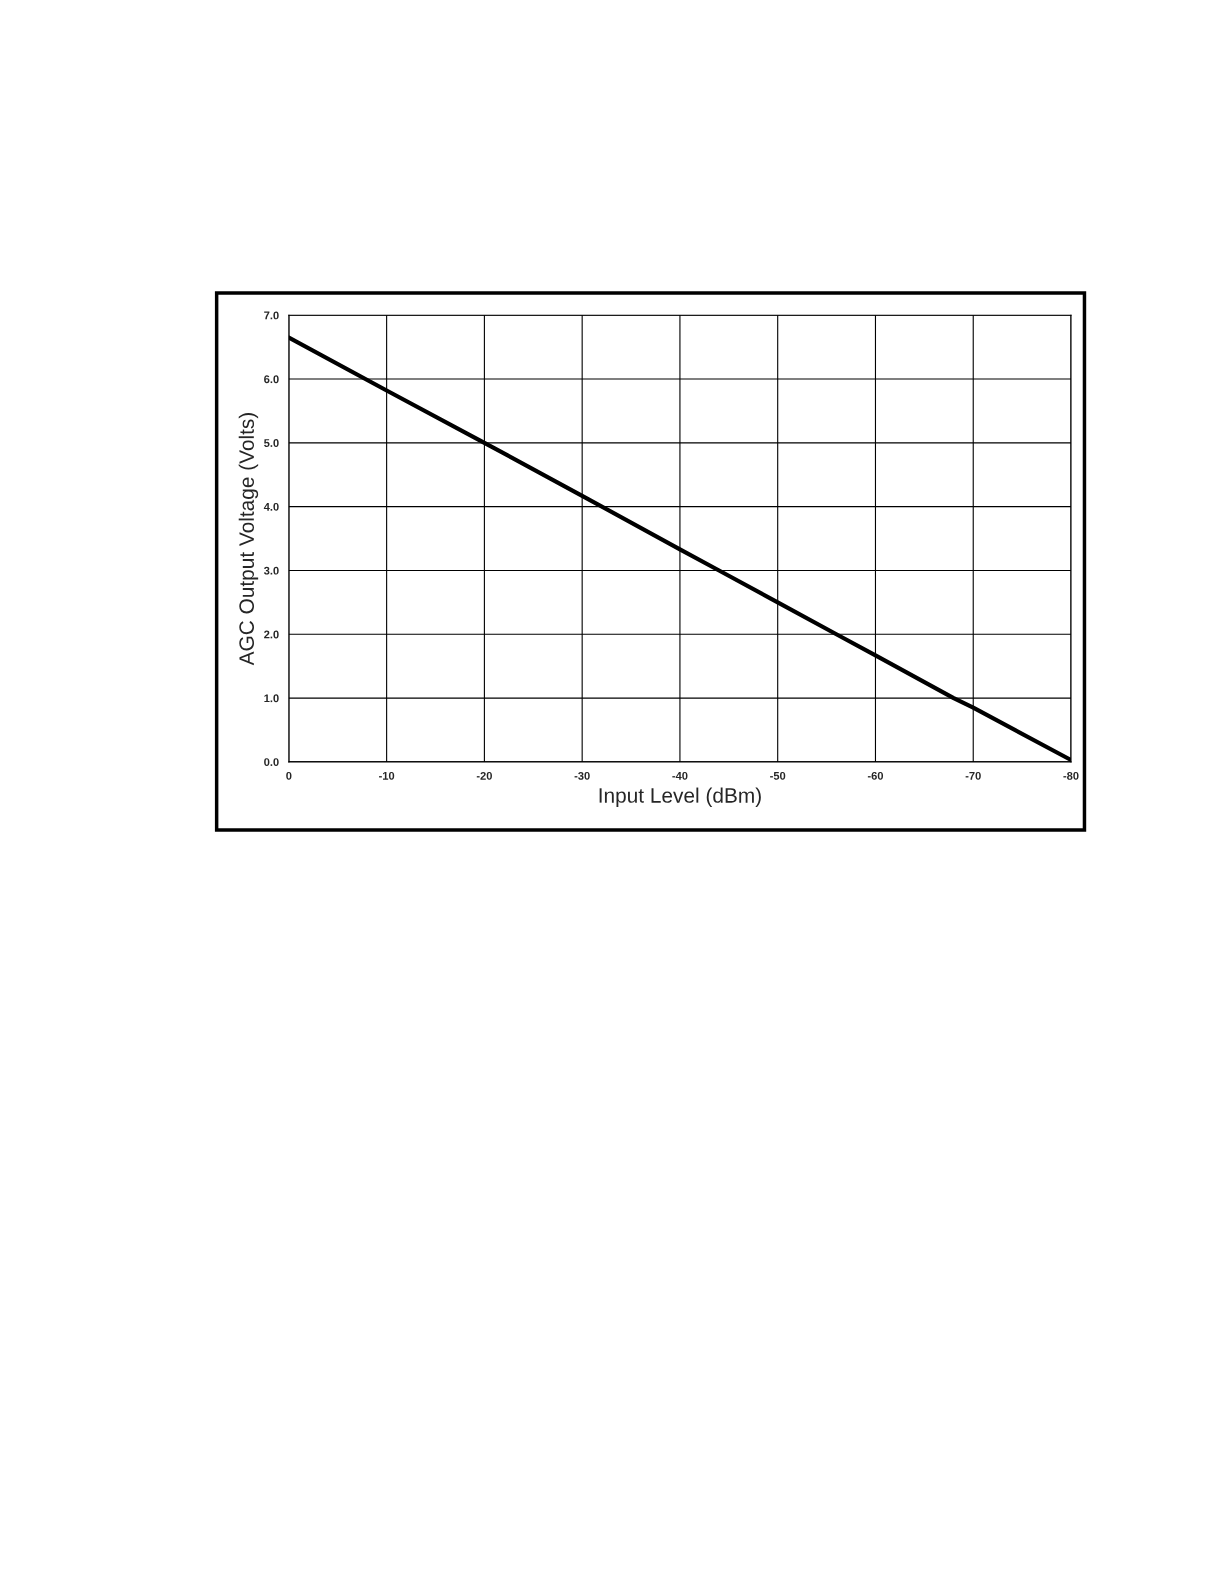  I want to click on x-tick-label: -70, so click(973, 775).